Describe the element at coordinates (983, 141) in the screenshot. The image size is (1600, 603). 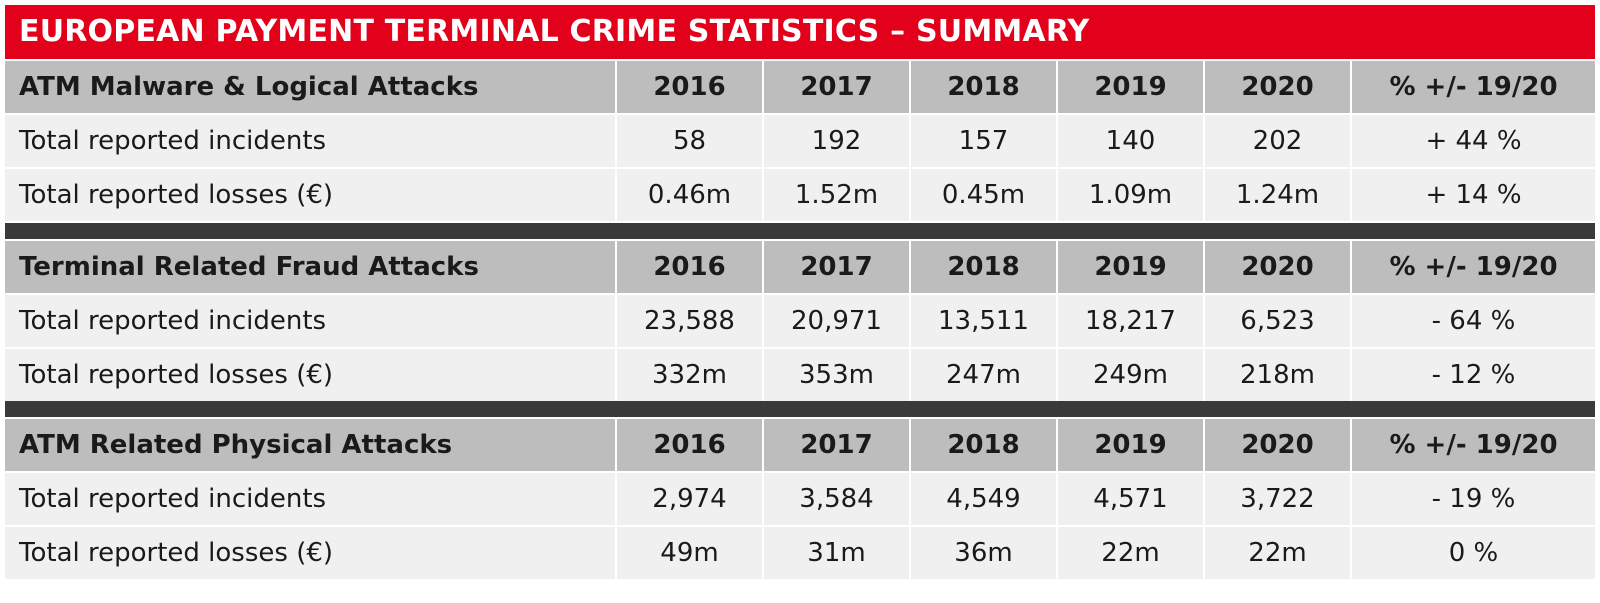
I see `table-cell: 157` at that location.